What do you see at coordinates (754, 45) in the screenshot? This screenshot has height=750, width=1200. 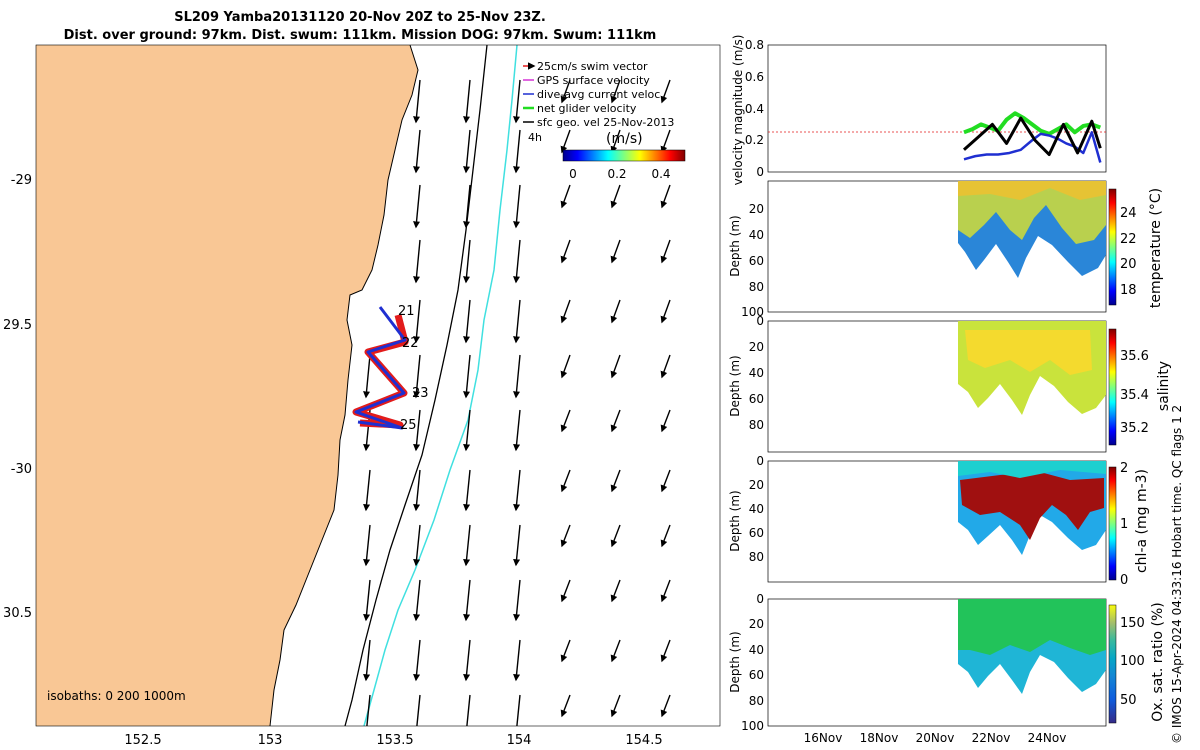 I see `vel-ytick-0.8: 0.8` at bounding box center [754, 45].